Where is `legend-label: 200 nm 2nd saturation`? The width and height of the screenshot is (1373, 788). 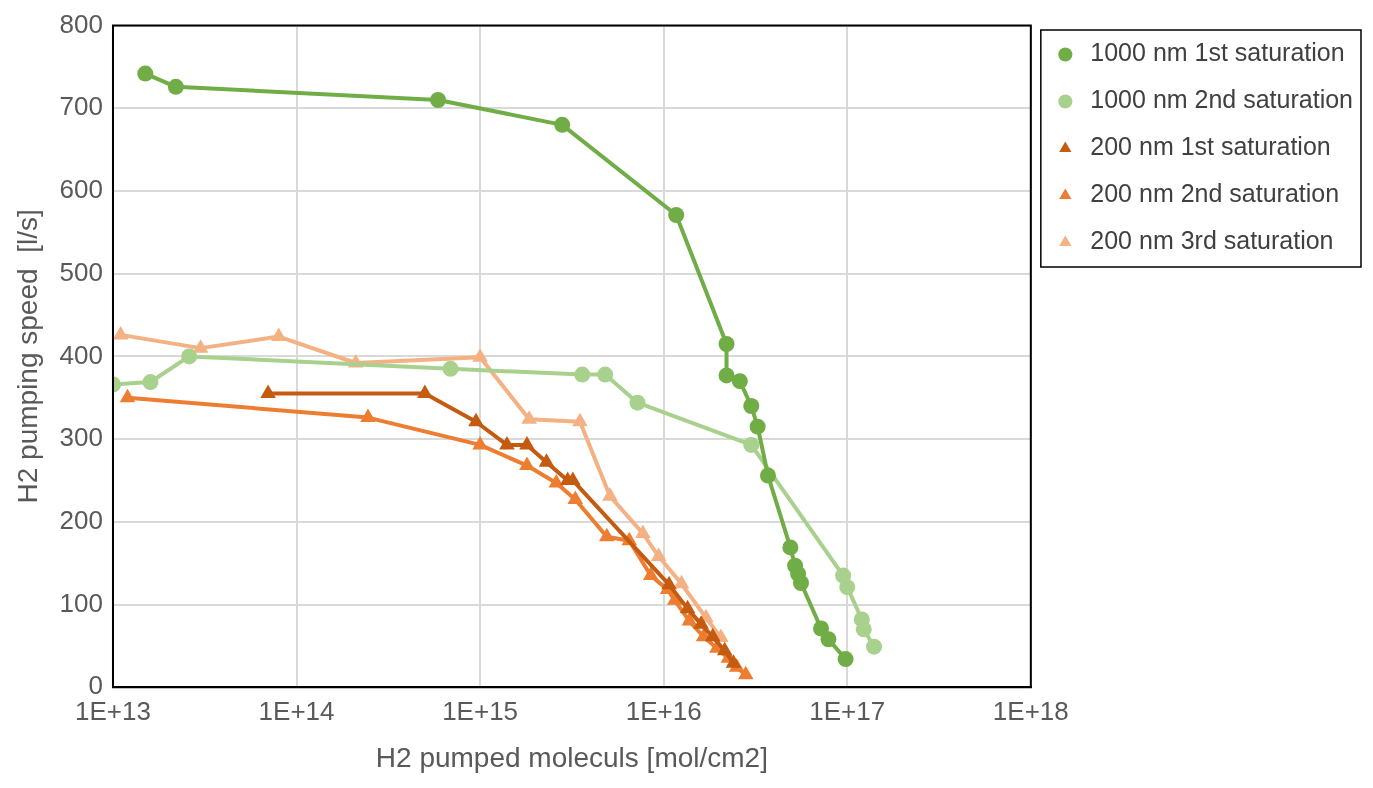 legend-label: 200 nm 2nd saturation is located at coordinates (1215, 193).